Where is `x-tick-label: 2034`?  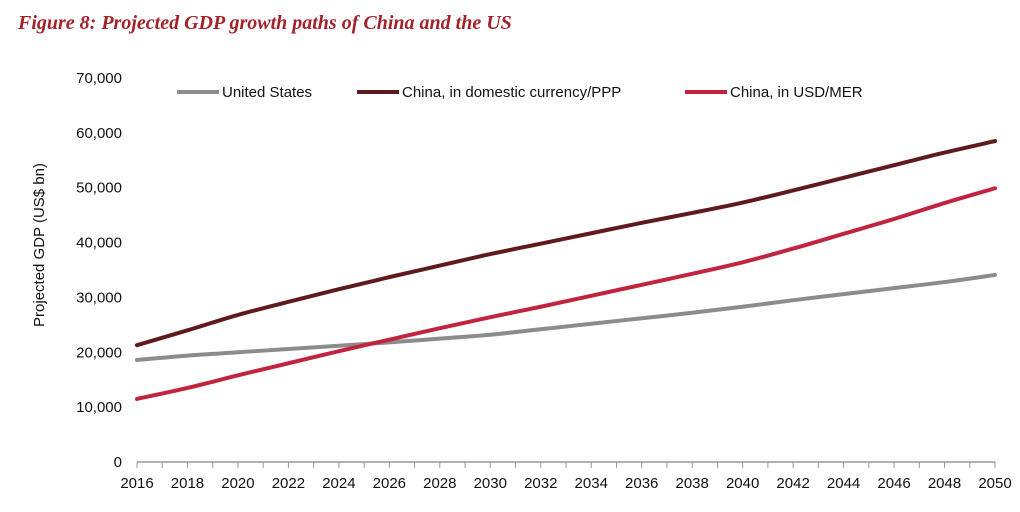 x-tick-label: 2034 is located at coordinates (591, 483).